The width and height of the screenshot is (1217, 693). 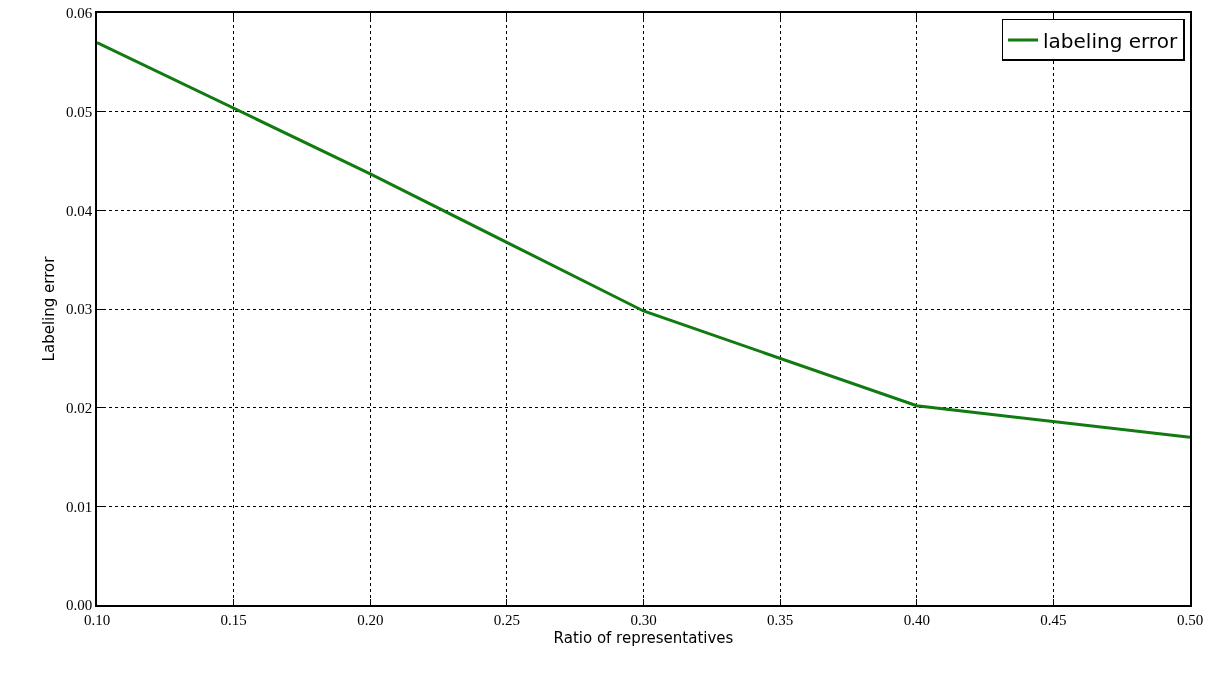 I want to click on x-tick-label: 0.35, so click(x=780, y=619).